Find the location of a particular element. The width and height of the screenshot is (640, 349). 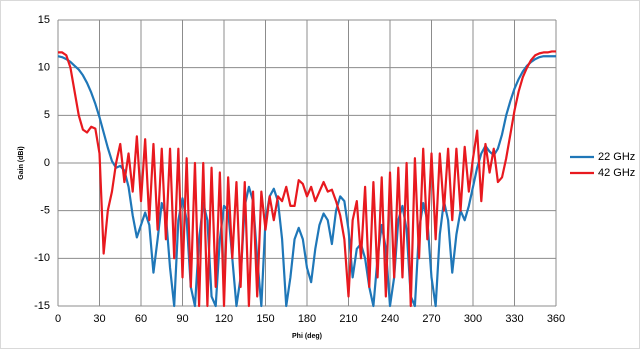

x-tick-label: 300 is located at coordinates (473, 319).